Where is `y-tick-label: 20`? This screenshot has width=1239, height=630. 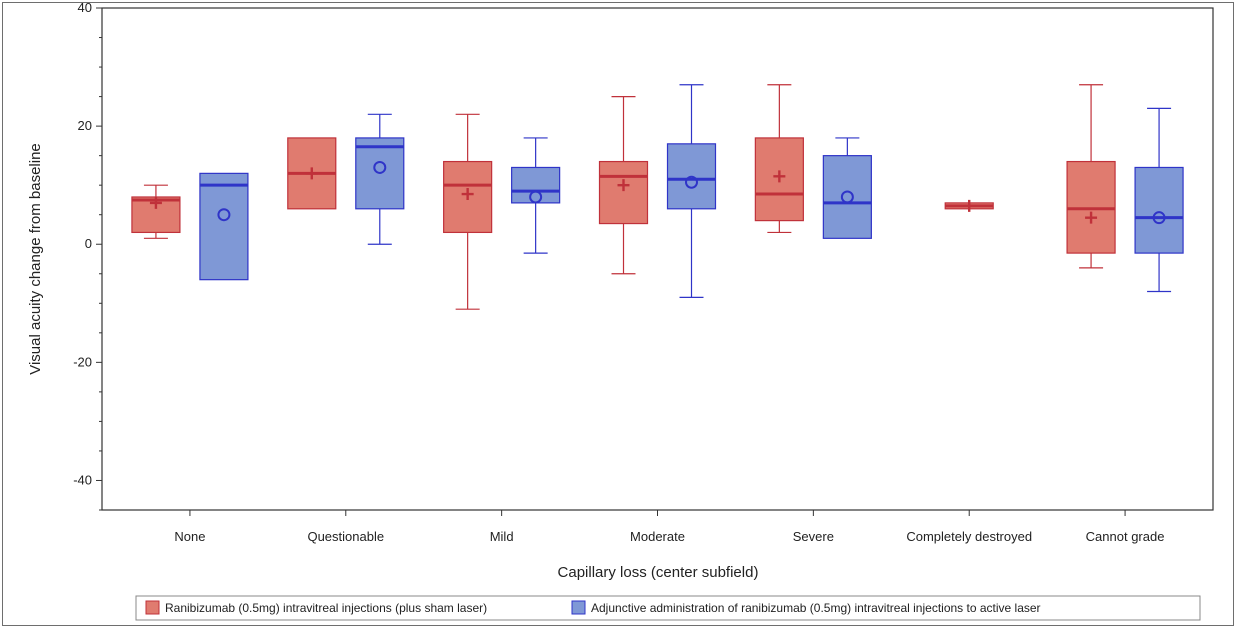
y-tick-label: 20 is located at coordinates (85, 125).